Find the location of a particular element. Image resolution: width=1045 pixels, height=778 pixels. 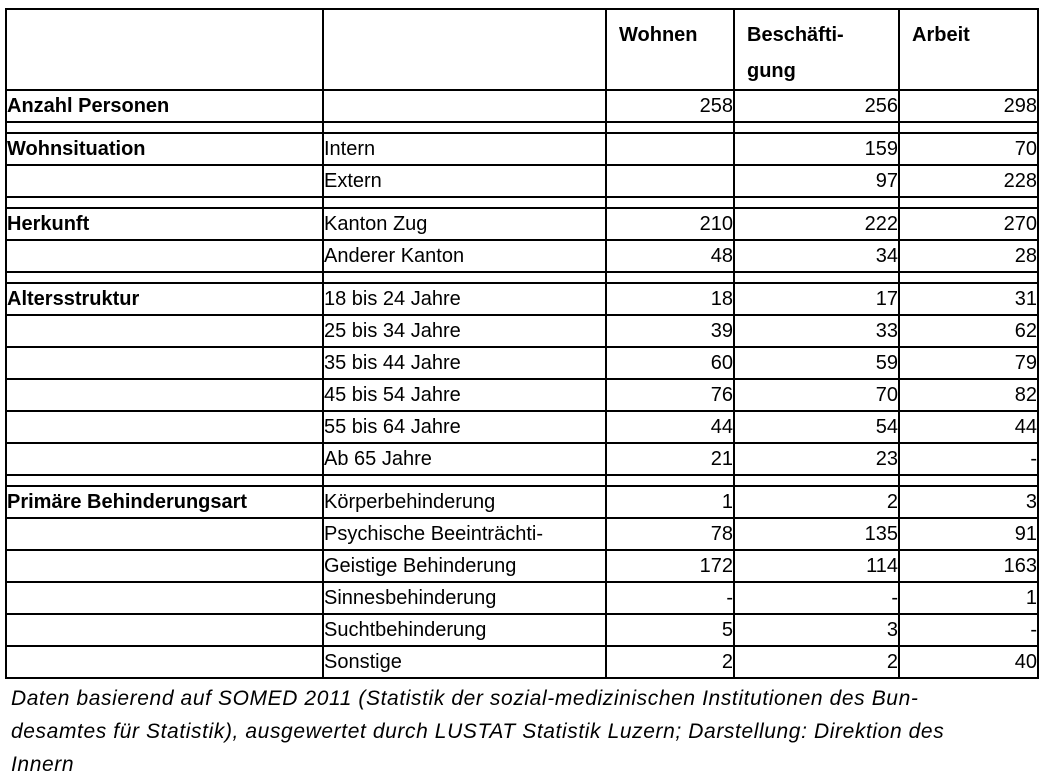

category-cell: Anzahl Personen is located at coordinates (164, 106).